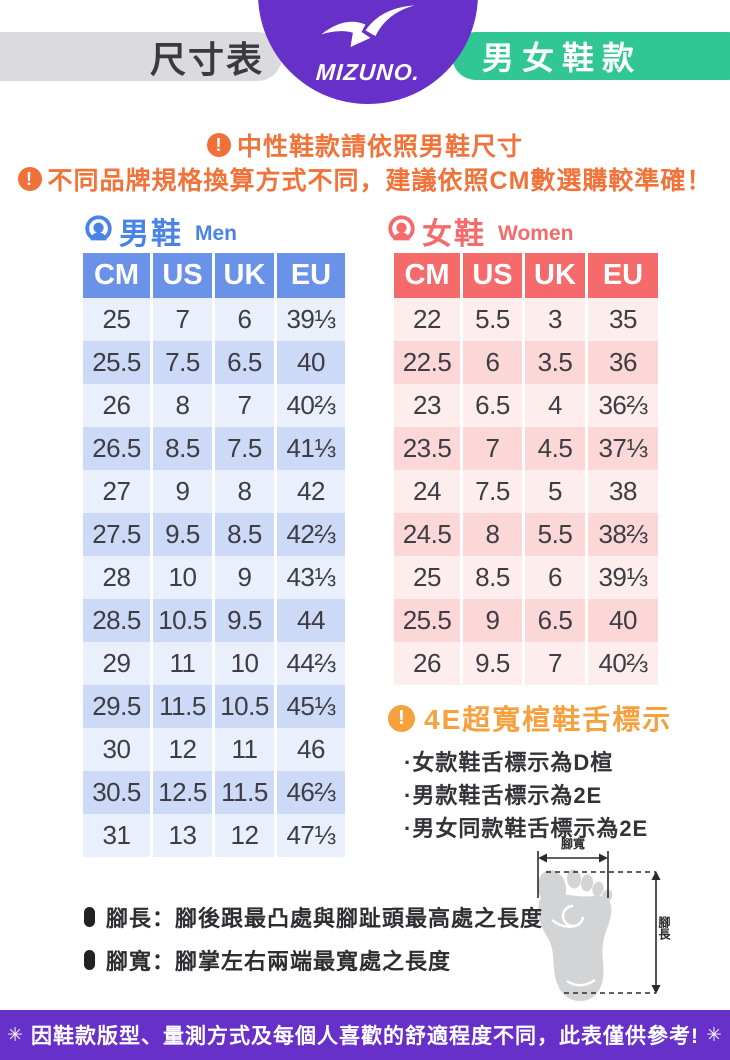 Image resolution: width=730 pixels, height=1060 pixels. Describe the element at coordinates (427, 275) in the screenshot. I see `column-header: CM` at that location.